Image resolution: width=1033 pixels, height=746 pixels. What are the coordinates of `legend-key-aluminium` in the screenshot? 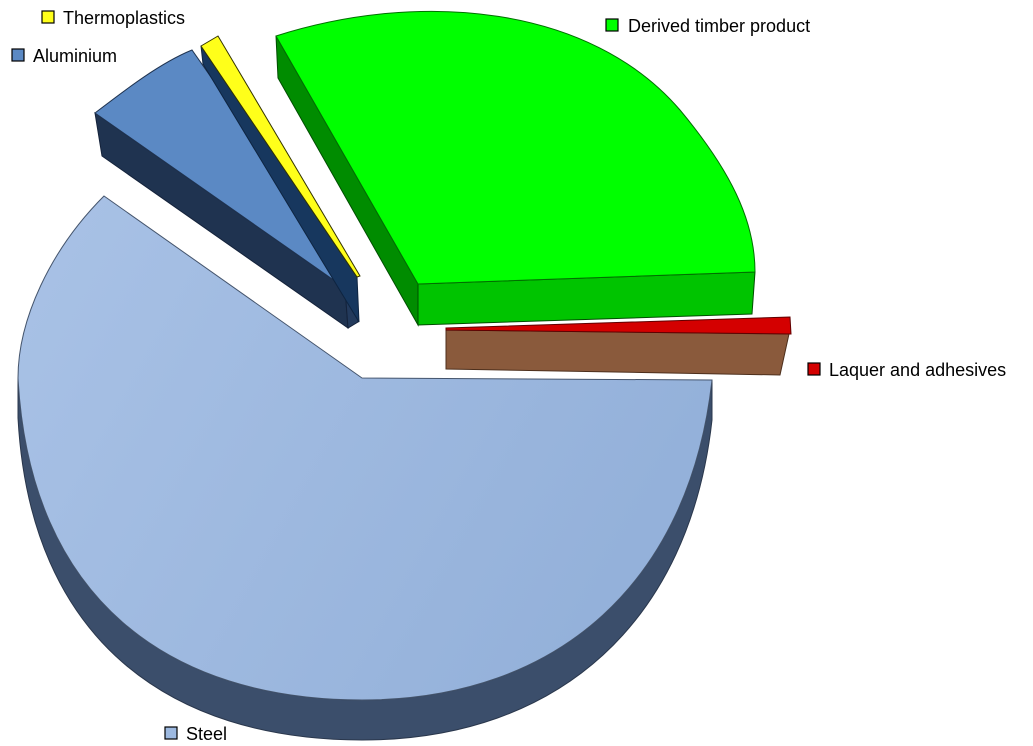 It's located at (18, 55).